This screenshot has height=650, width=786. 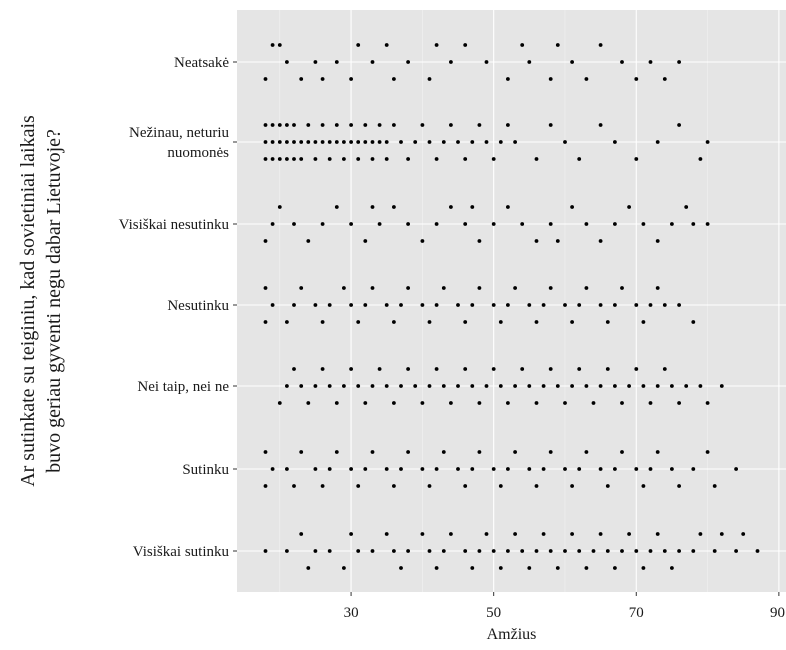 I want to click on x-axis-ticks: 30 50 70 90, so click(x=564, y=606).